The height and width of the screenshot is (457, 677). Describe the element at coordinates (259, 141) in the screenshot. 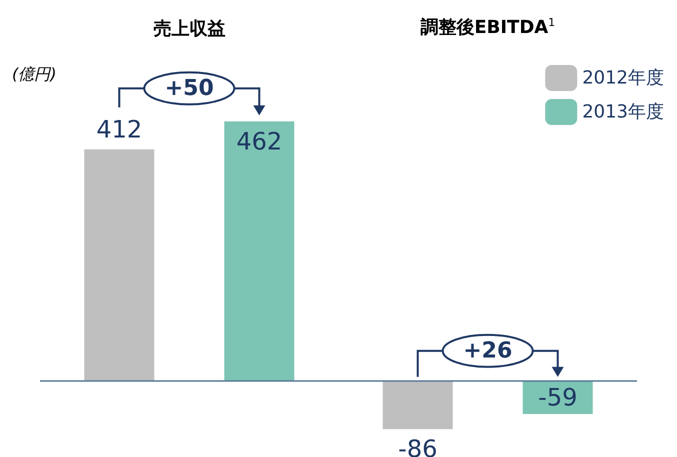

I see `data-label: 462` at that location.